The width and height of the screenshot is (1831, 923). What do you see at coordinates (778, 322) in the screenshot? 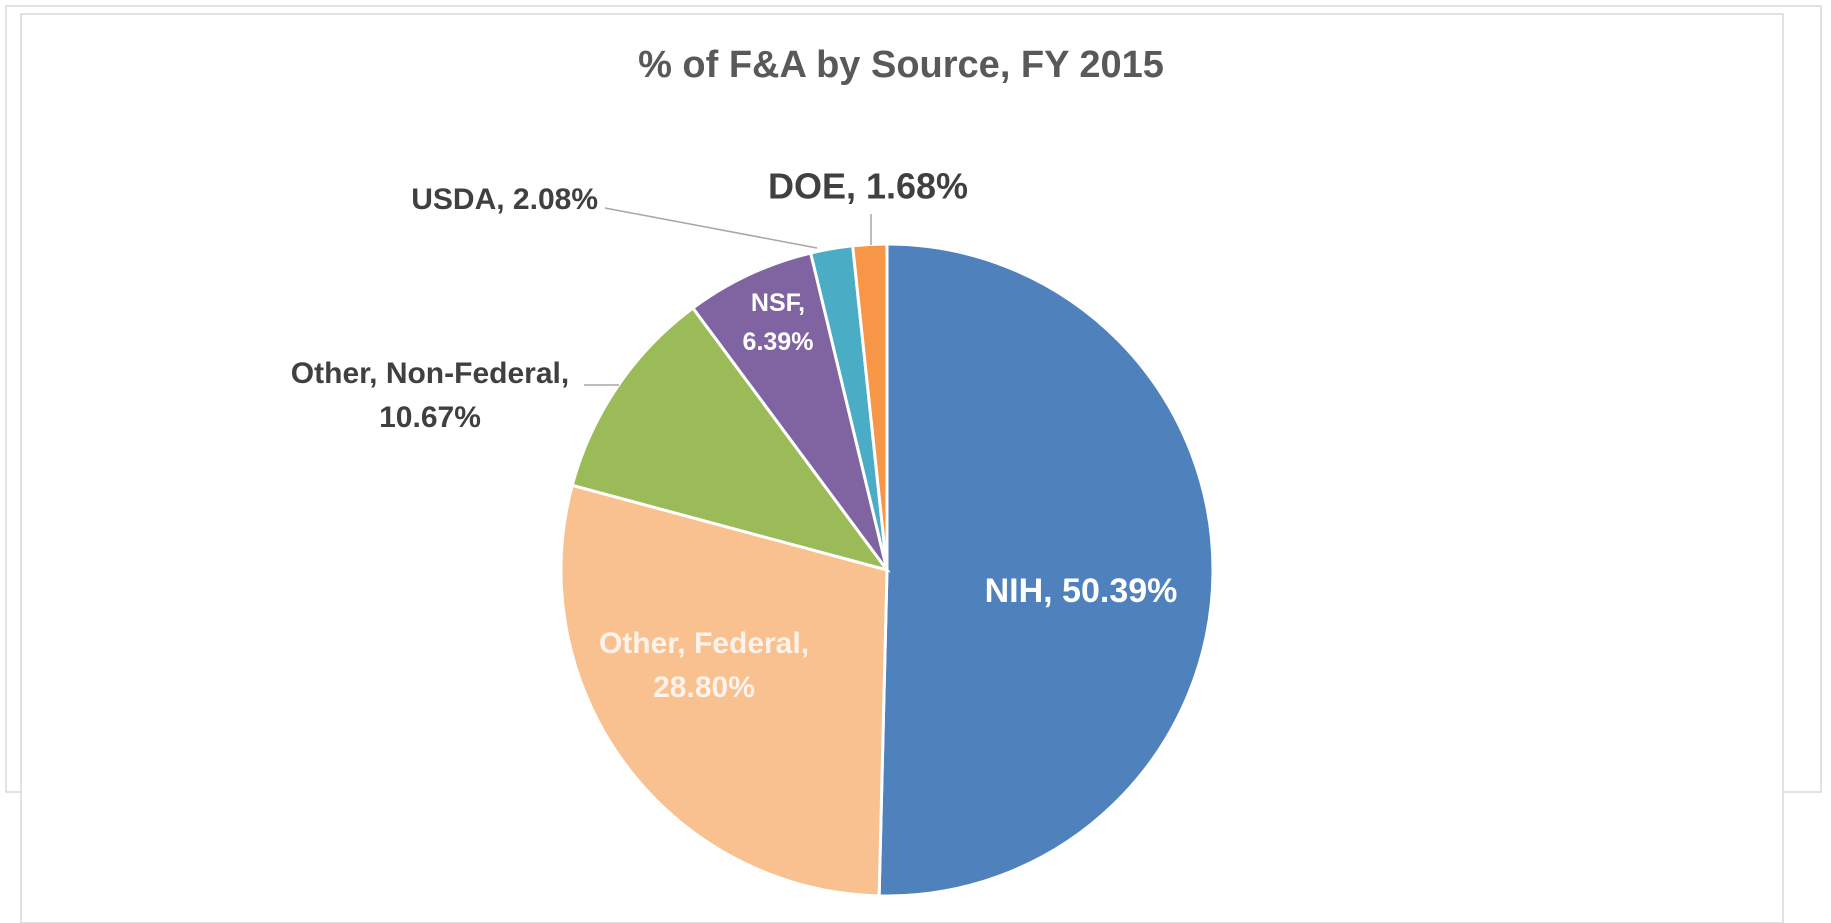
I see `data-label: NSF, 6.39%` at bounding box center [778, 322].